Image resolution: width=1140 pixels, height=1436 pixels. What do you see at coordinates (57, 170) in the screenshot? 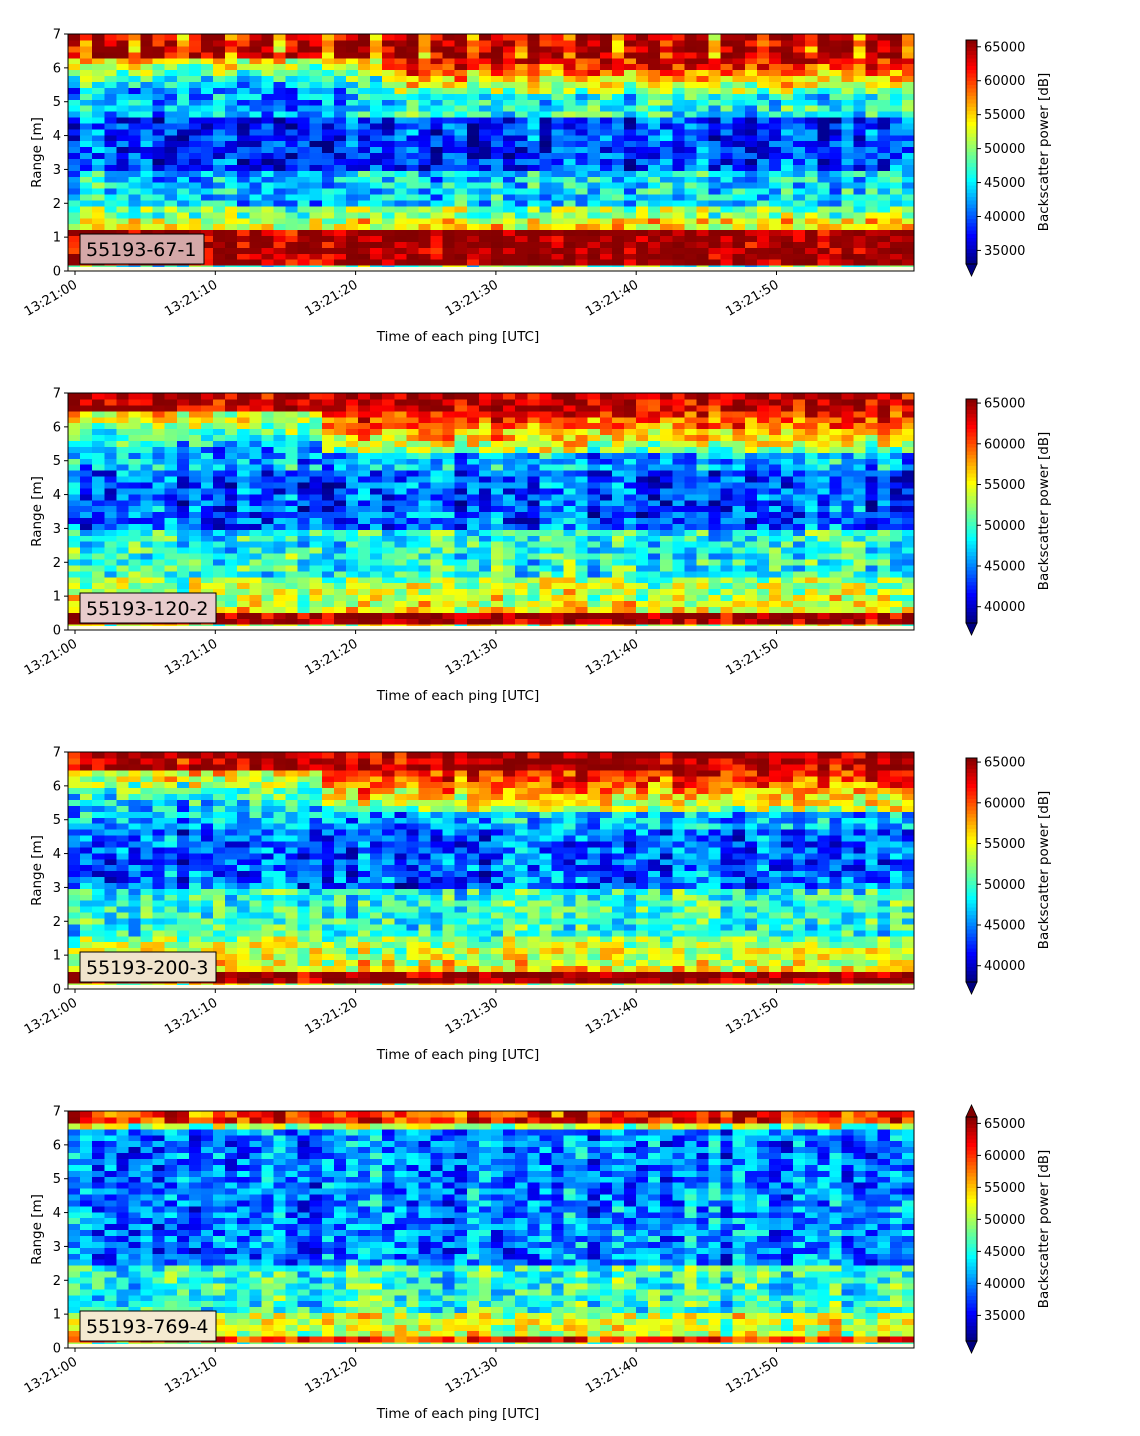
I see `y-tick-label: 3` at bounding box center [57, 170].